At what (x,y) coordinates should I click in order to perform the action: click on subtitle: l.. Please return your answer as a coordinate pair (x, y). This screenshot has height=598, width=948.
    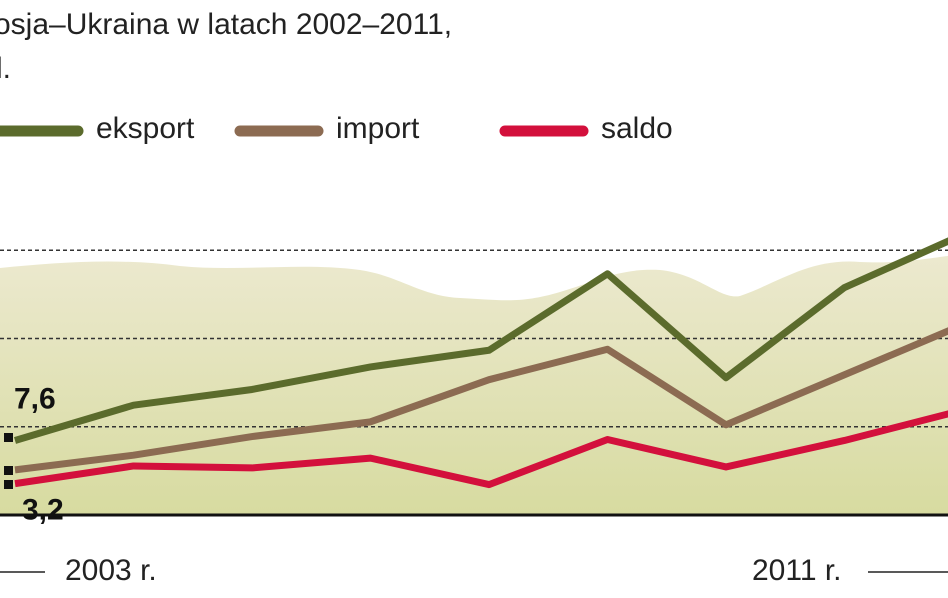
    Looking at the image, I should click on (5, 68).